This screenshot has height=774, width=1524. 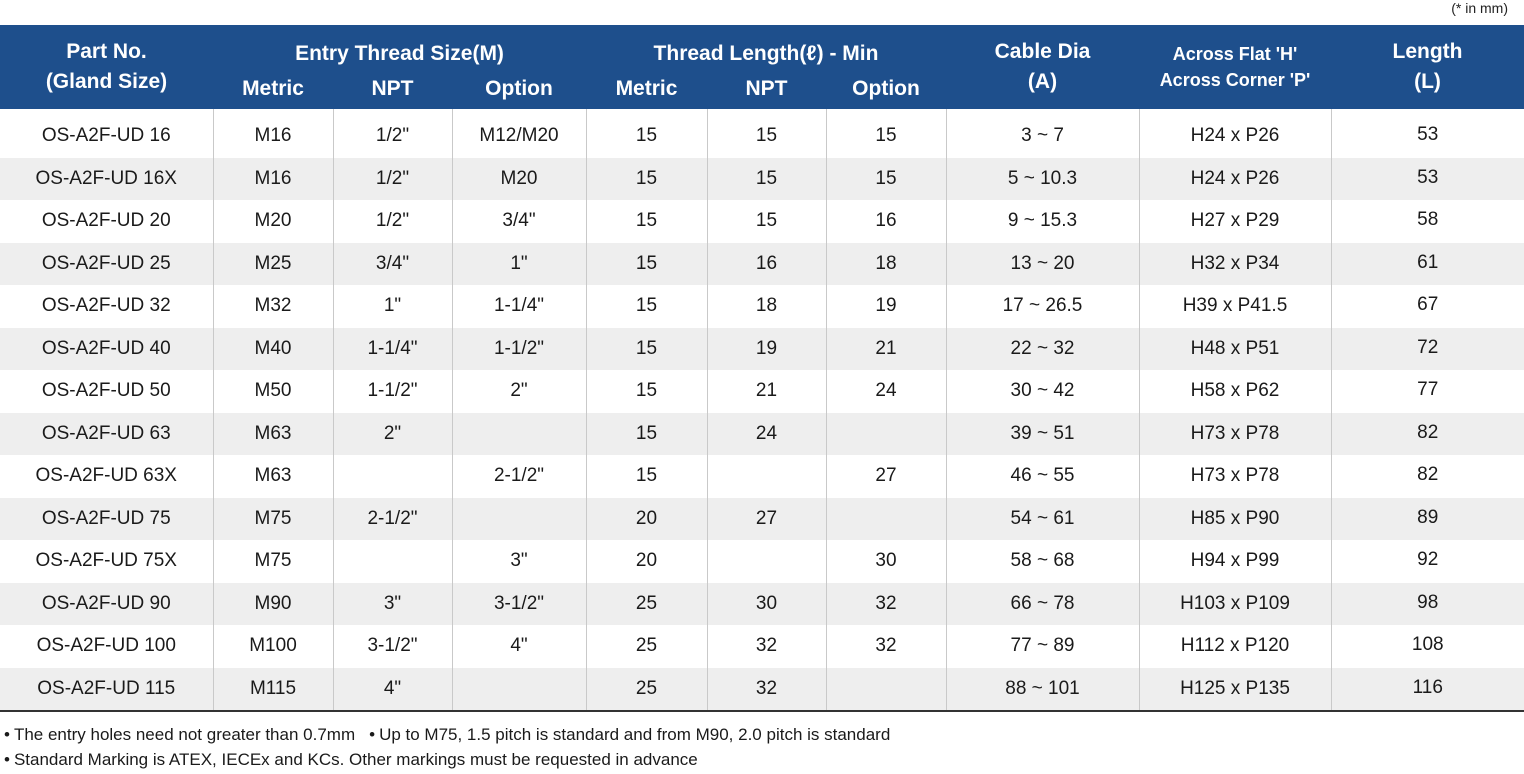 What do you see at coordinates (886, 561) in the screenshot?
I see `cell-length-option: 30` at bounding box center [886, 561].